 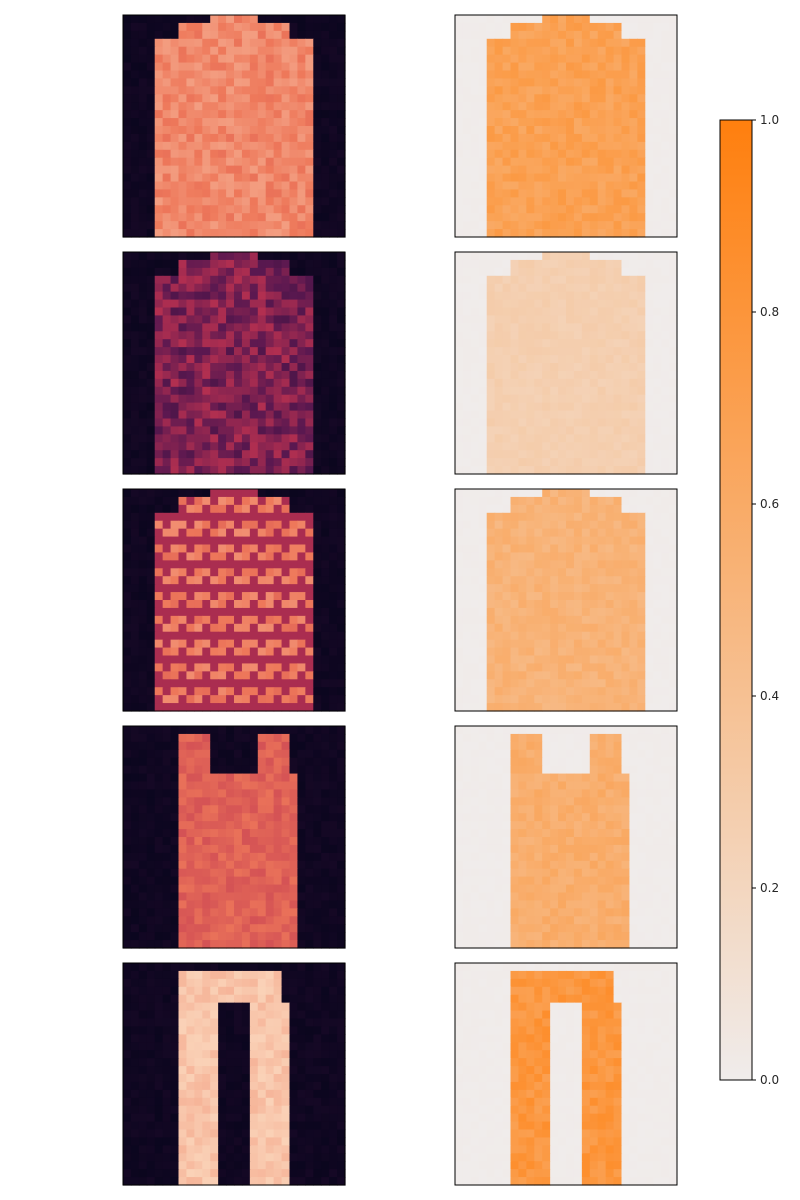 I want to click on colorbar-tick-label: 0.0, so click(x=769, y=1080).